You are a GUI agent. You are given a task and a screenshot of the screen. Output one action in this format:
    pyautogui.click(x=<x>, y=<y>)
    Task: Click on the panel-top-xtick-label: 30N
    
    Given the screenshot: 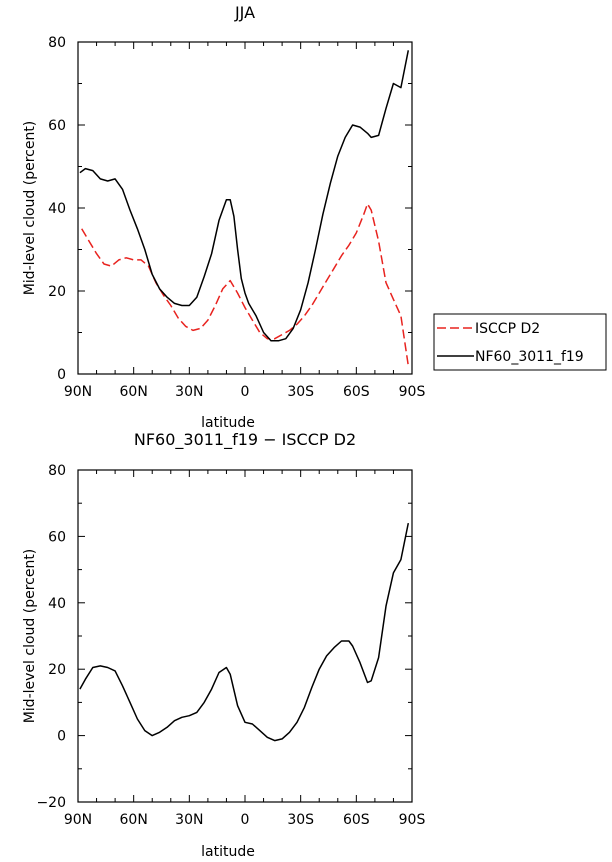 What is the action you would take?
    pyautogui.click(x=189, y=392)
    